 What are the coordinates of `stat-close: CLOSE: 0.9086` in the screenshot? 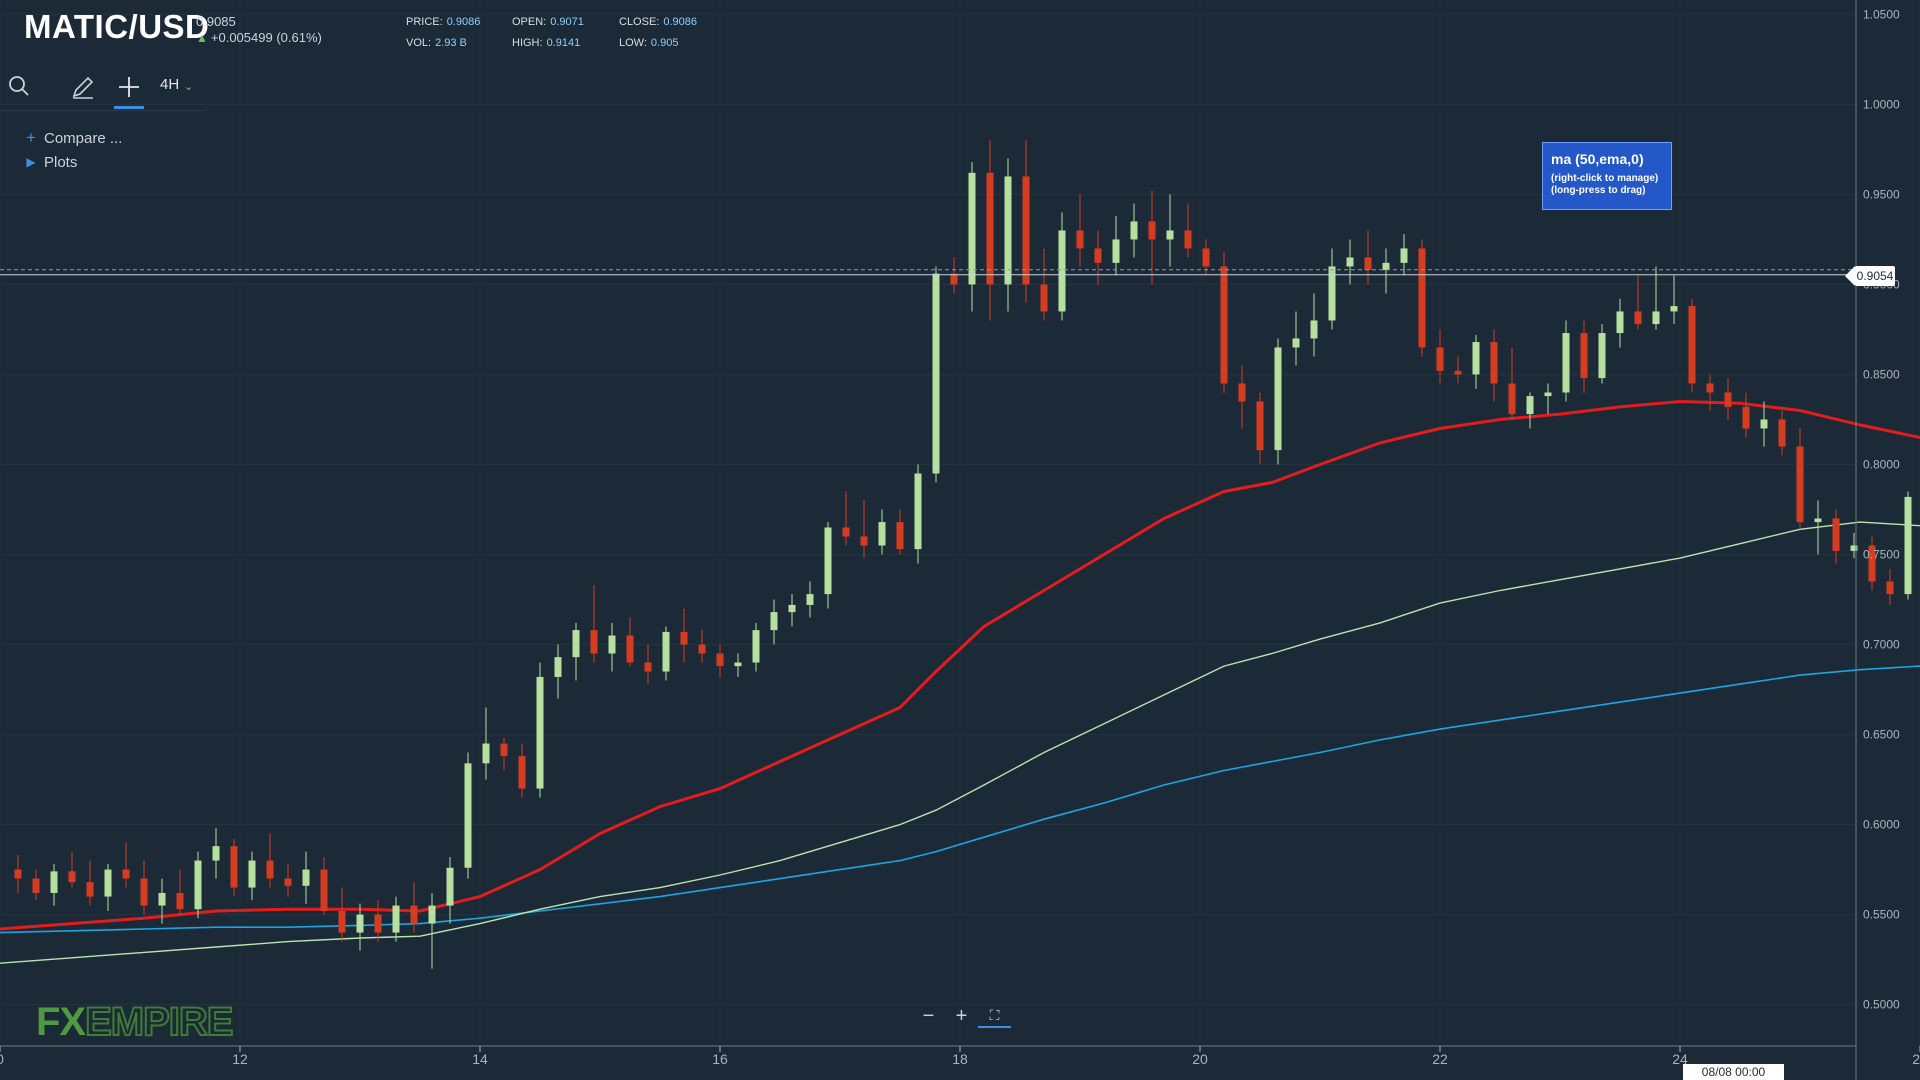 It's located at (658, 22).